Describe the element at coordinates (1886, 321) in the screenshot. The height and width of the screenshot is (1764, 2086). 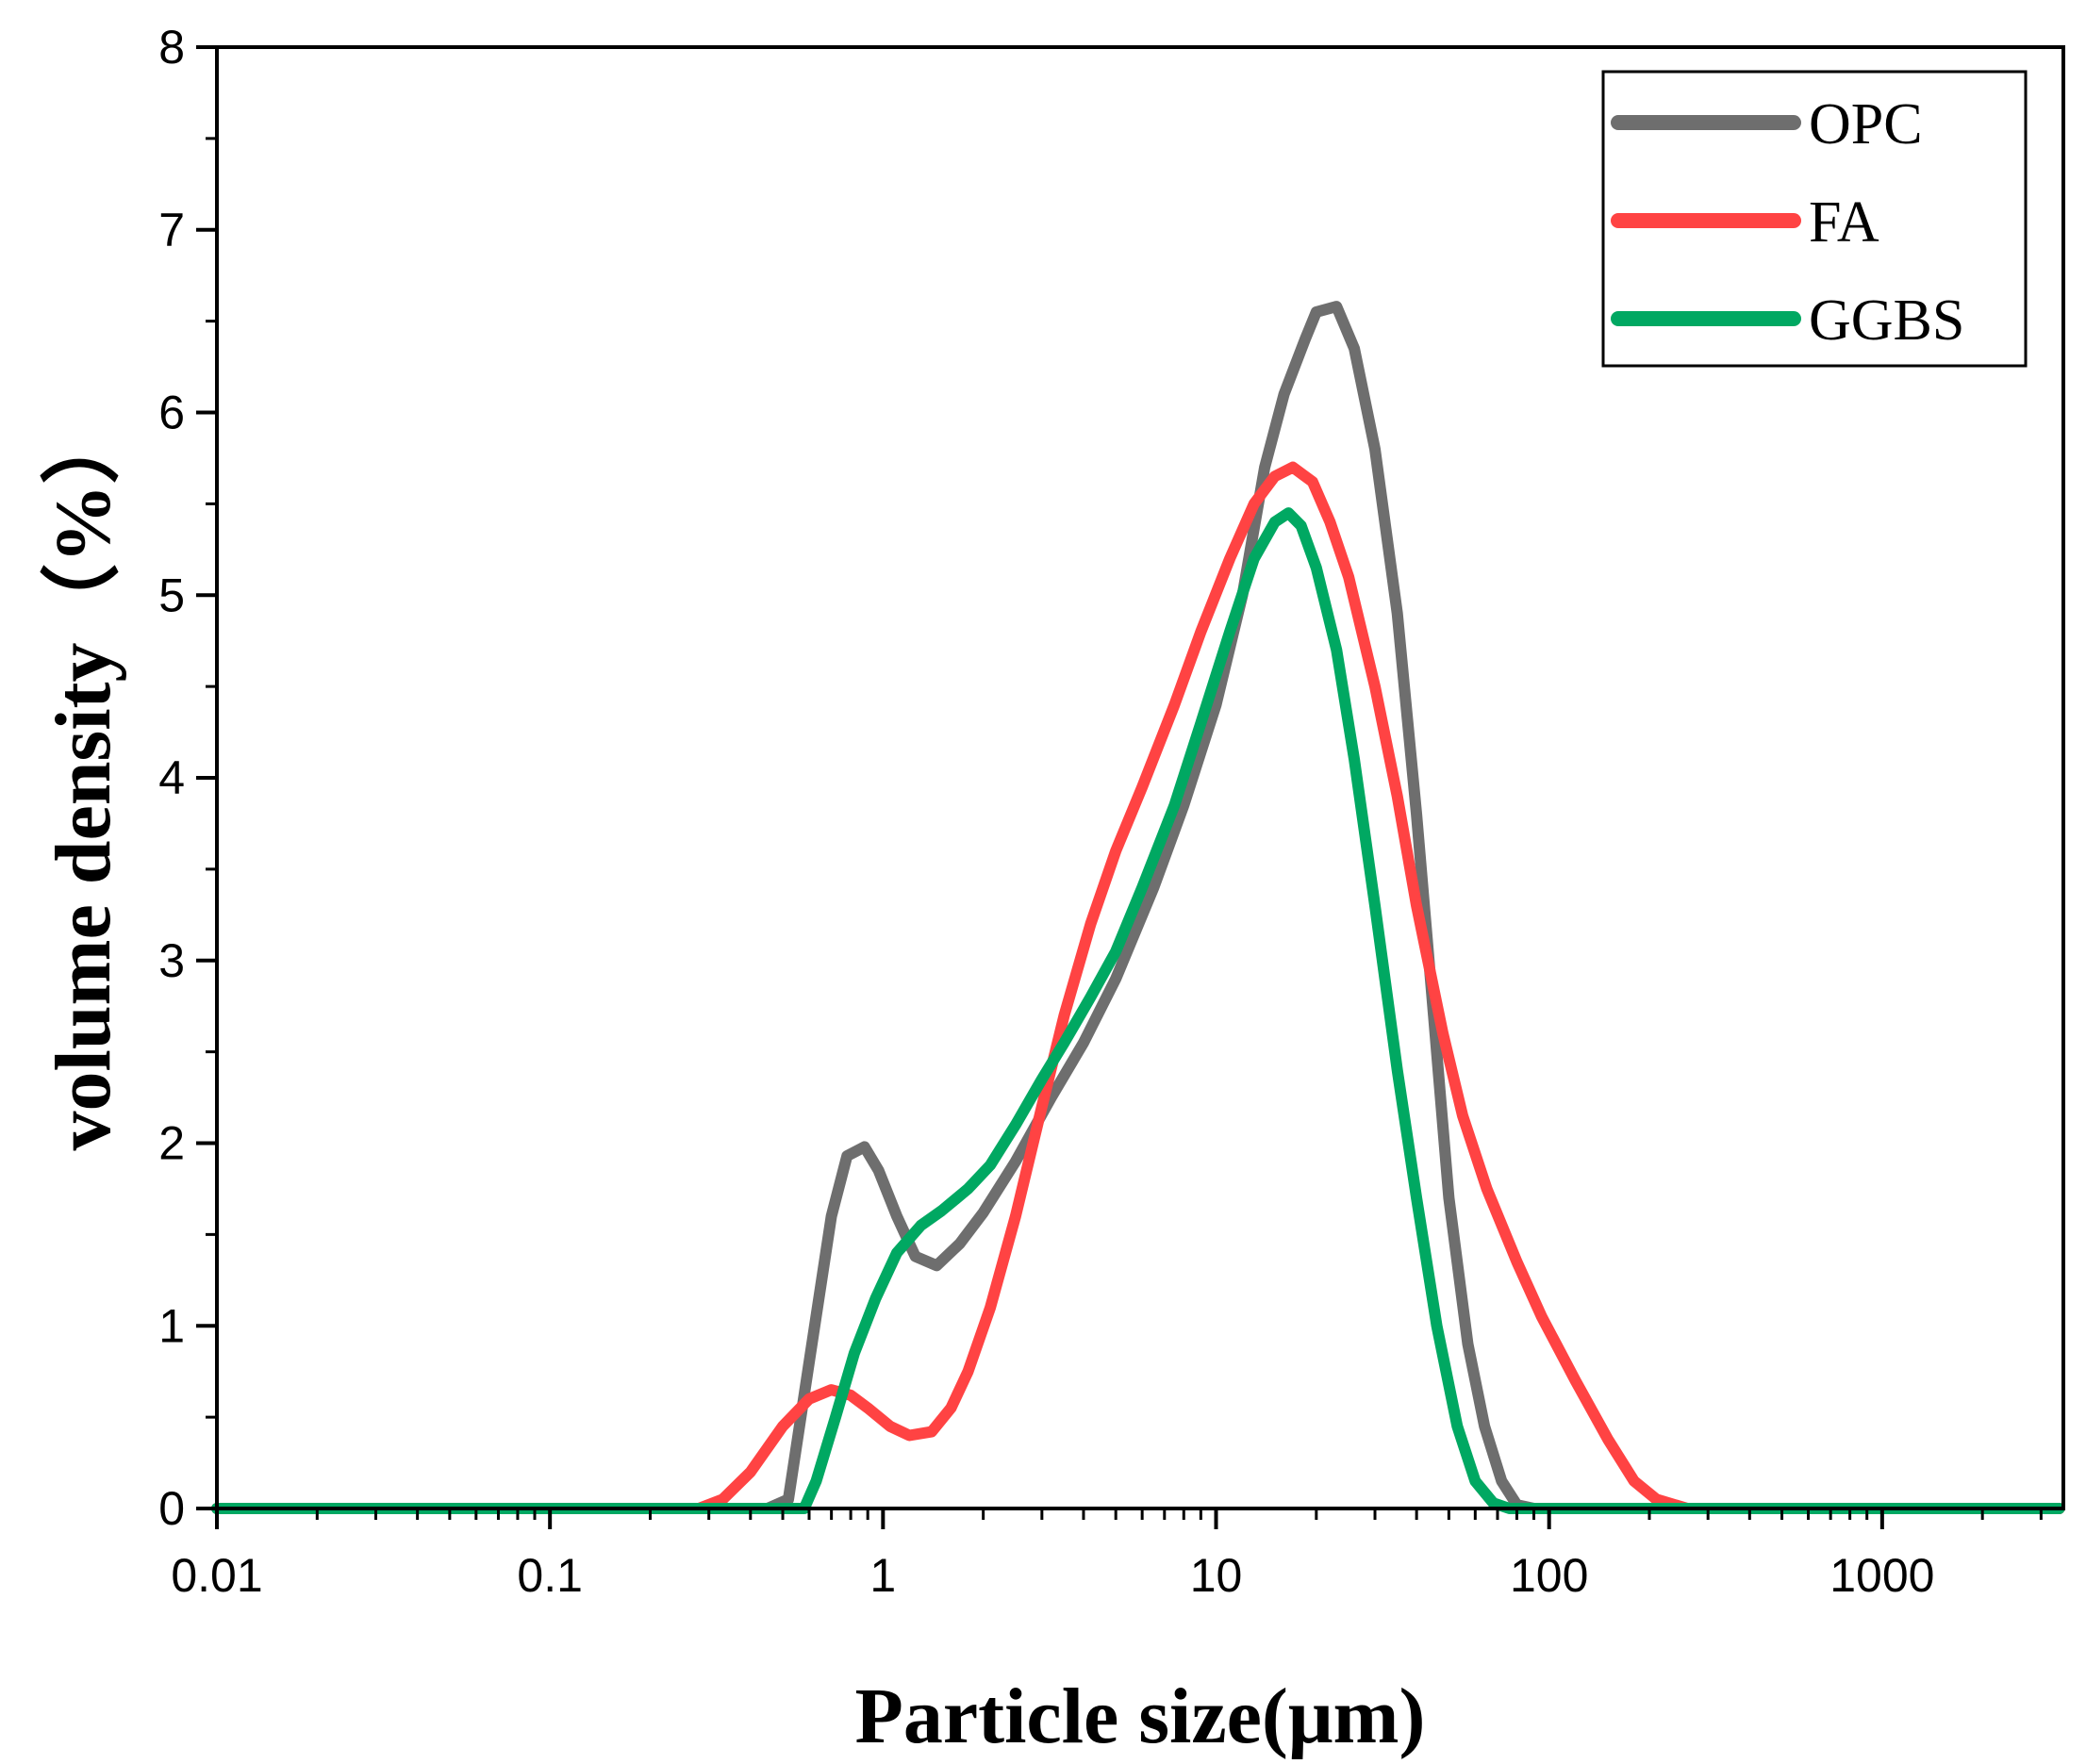
I see `legend-label-ggbs: GGBS` at that location.